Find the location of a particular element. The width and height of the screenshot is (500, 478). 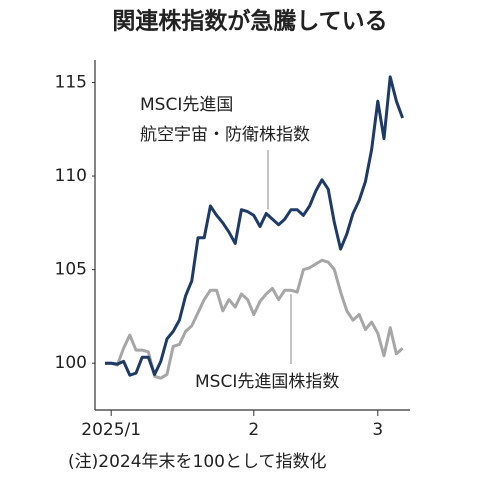

annotation: MSCI先進国 is located at coordinates (186, 105).